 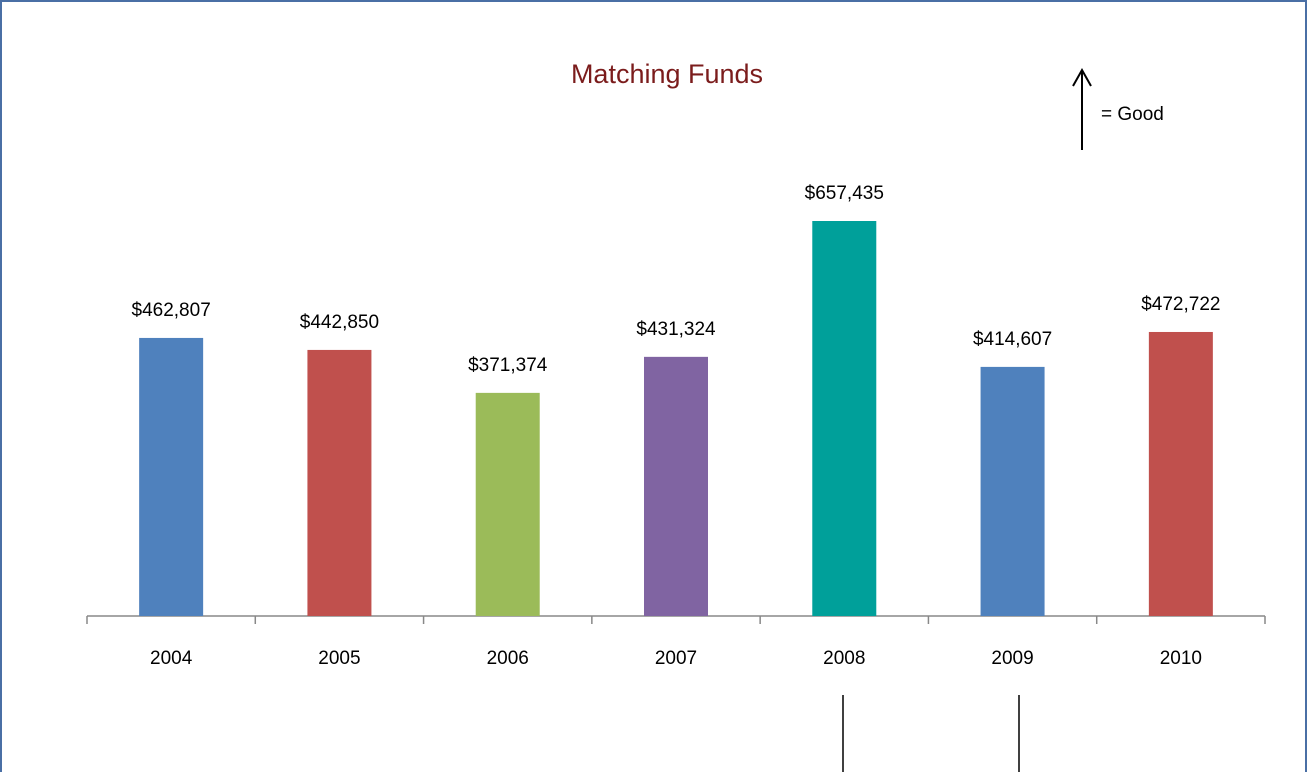 What do you see at coordinates (1180, 304) in the screenshot?
I see `data-label: $472,722` at bounding box center [1180, 304].